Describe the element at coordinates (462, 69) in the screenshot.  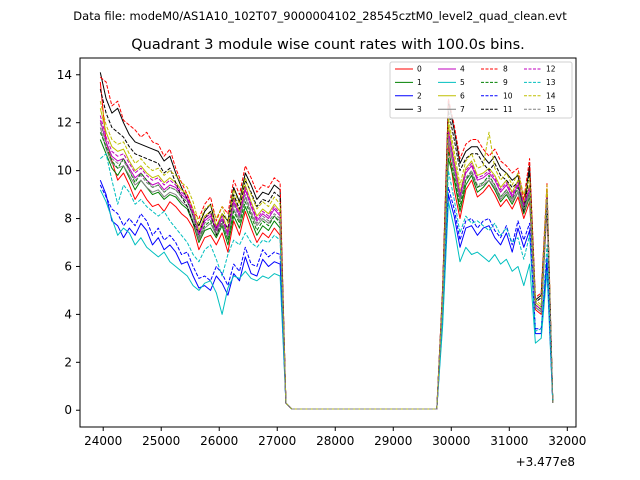
I see `legend-label: 4` at that location.